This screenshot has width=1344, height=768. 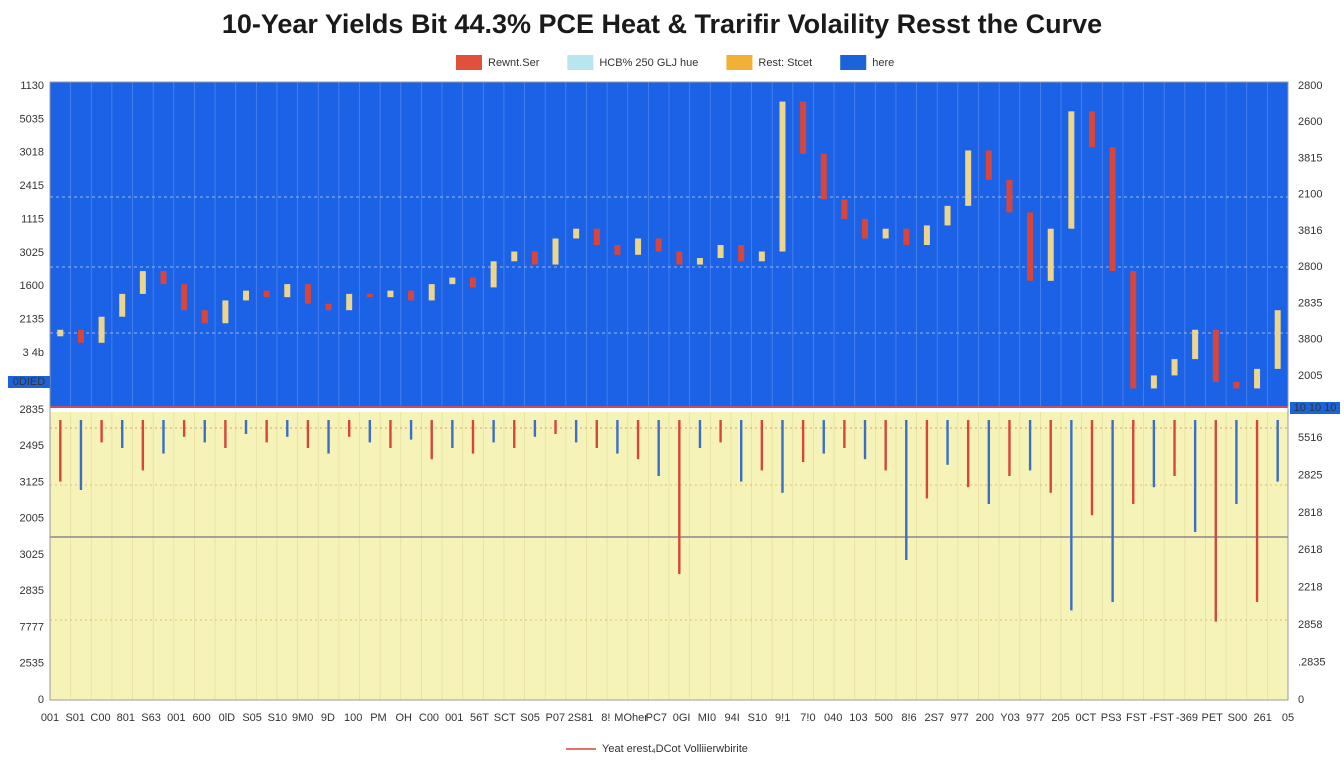 I want to click on x-tick-label: 9D, so click(x=328, y=718).